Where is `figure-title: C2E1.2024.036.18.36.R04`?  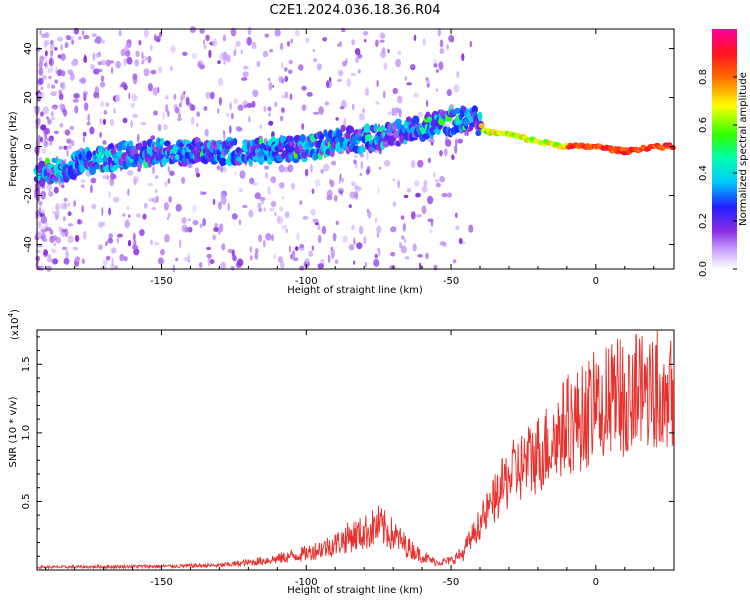 figure-title: C2E1.2024.036.18.36.R04 is located at coordinates (354, 10).